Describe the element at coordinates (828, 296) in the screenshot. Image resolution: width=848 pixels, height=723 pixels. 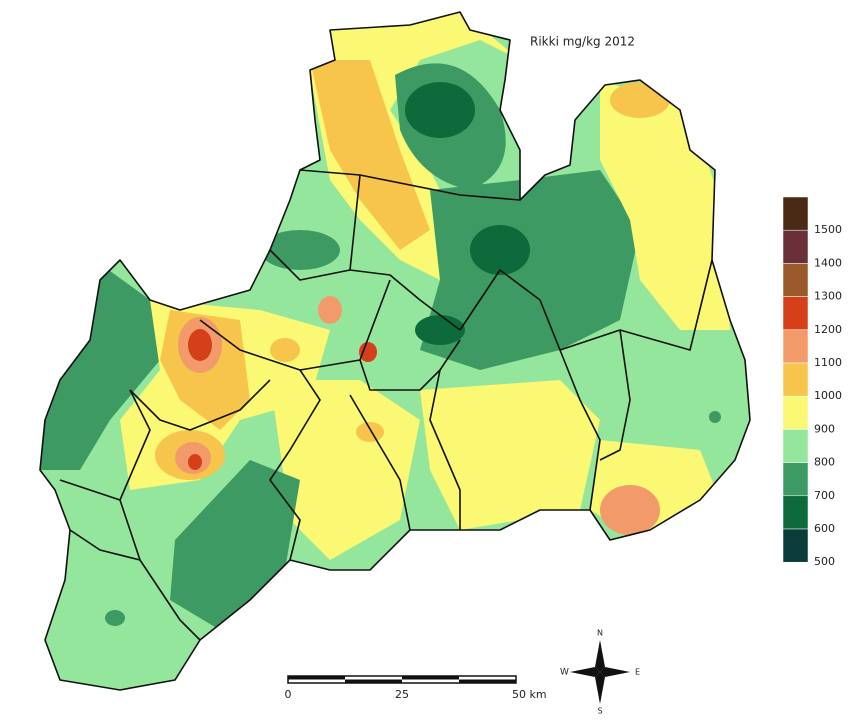
I see `legend-label: 1300` at that location.